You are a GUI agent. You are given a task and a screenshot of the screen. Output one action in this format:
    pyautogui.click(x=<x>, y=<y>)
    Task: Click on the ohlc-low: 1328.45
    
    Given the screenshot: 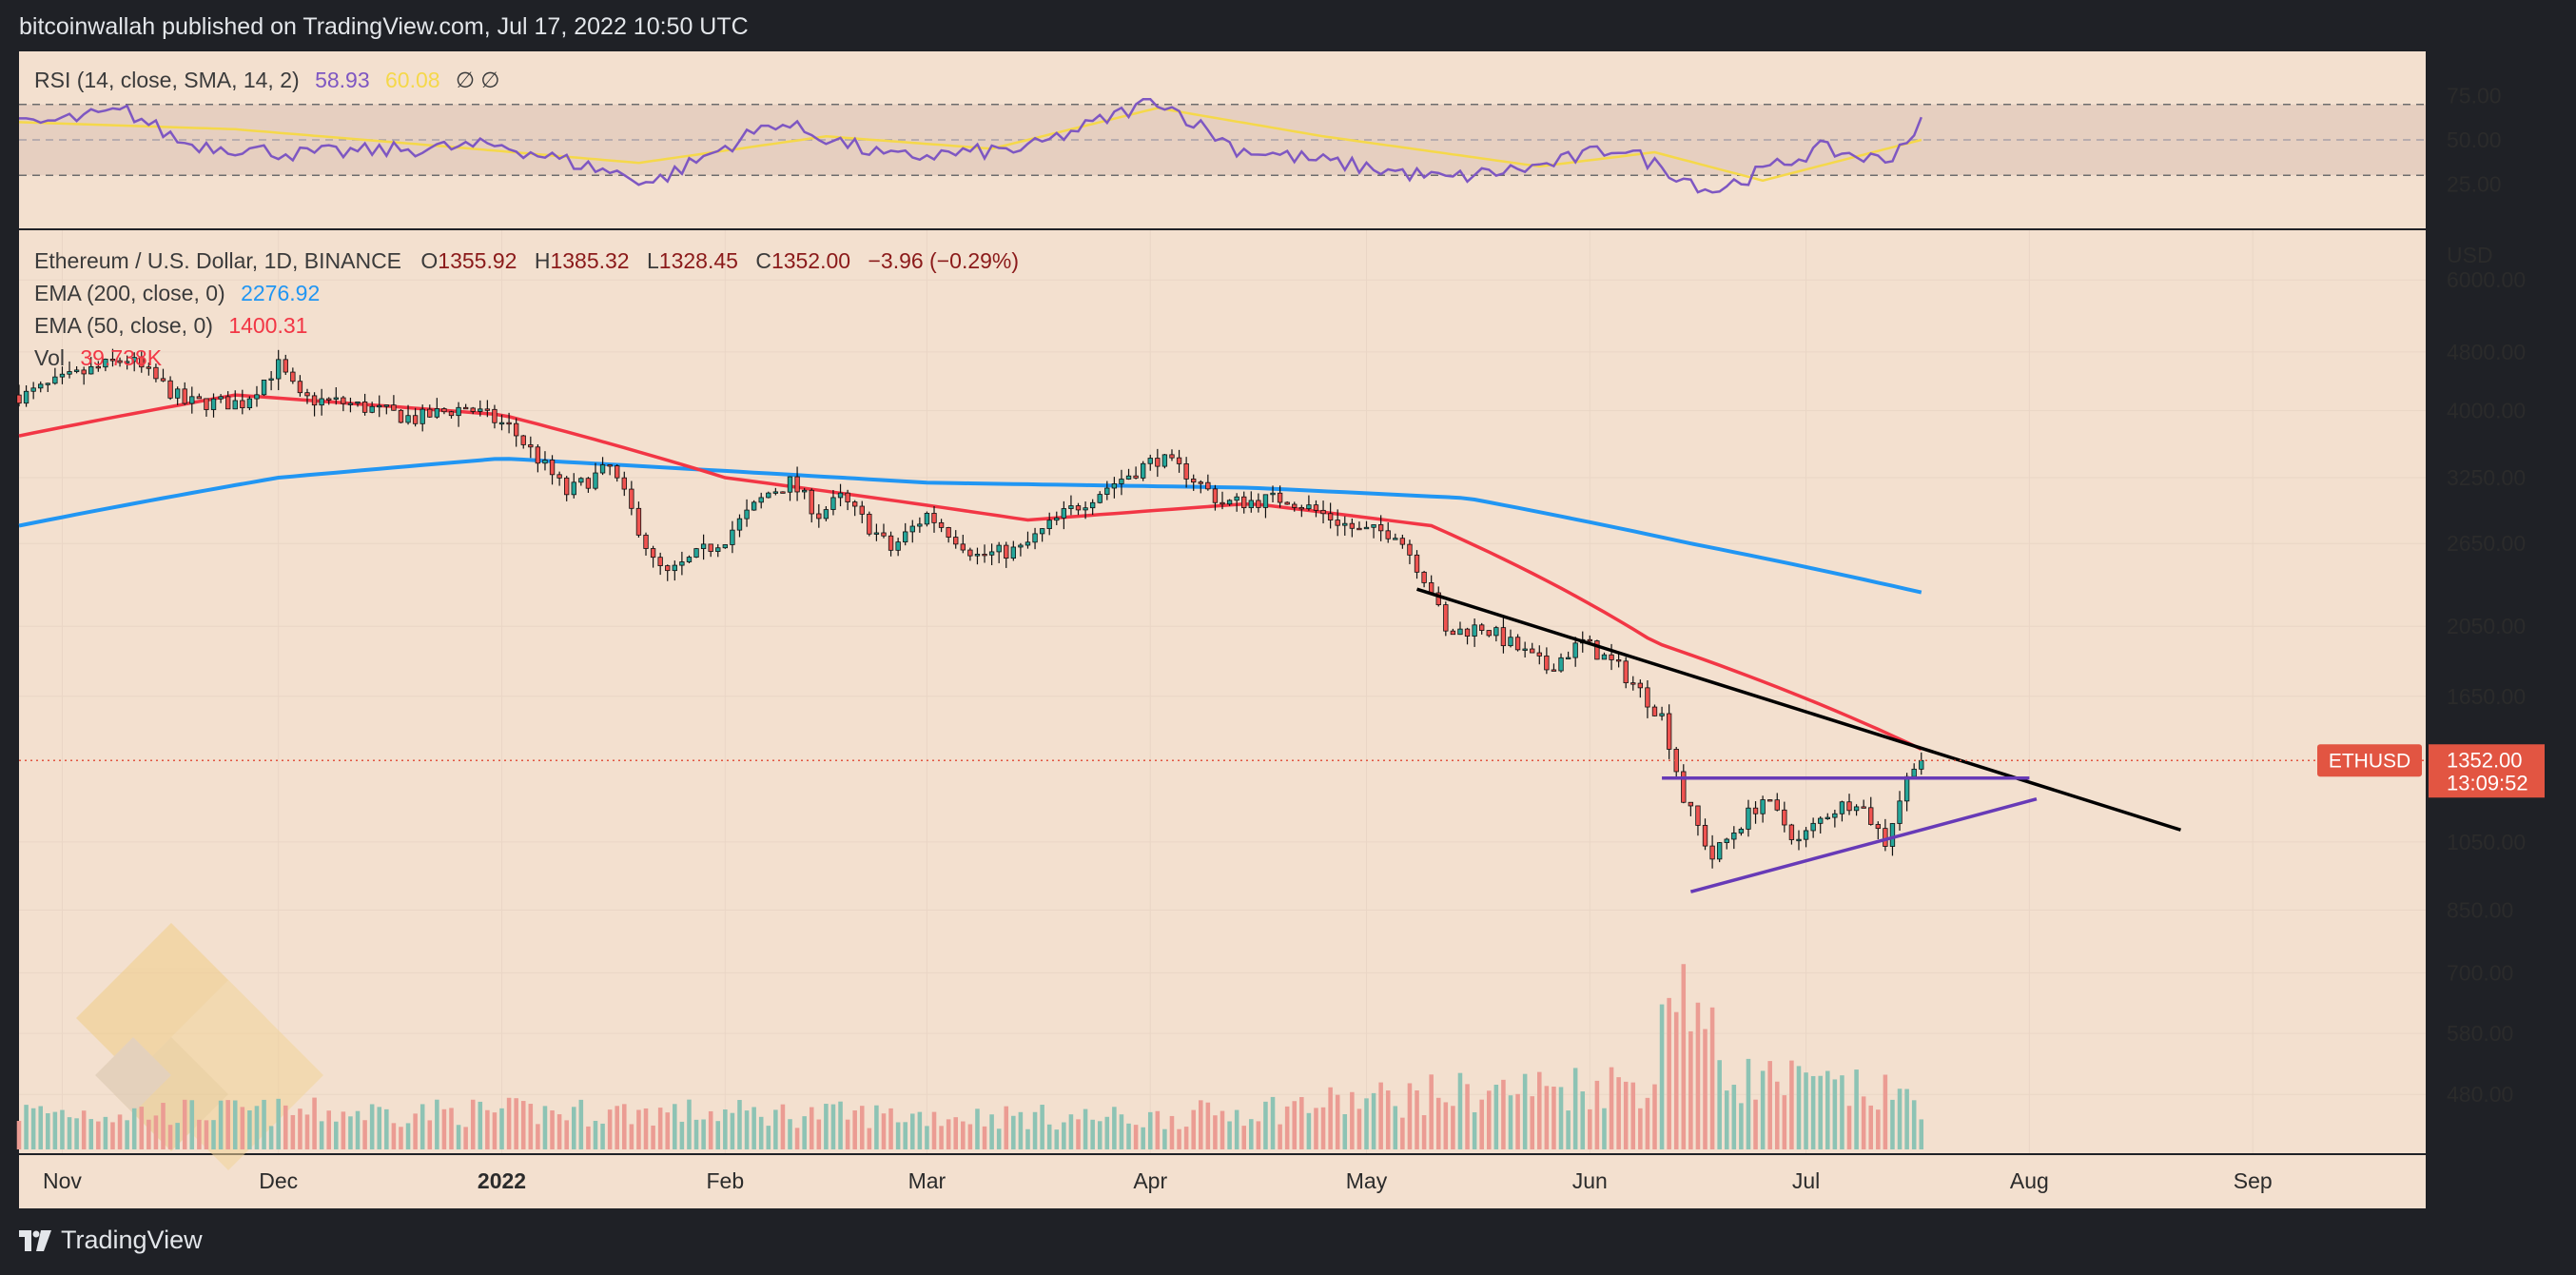 What is the action you would take?
    pyautogui.click(x=698, y=261)
    